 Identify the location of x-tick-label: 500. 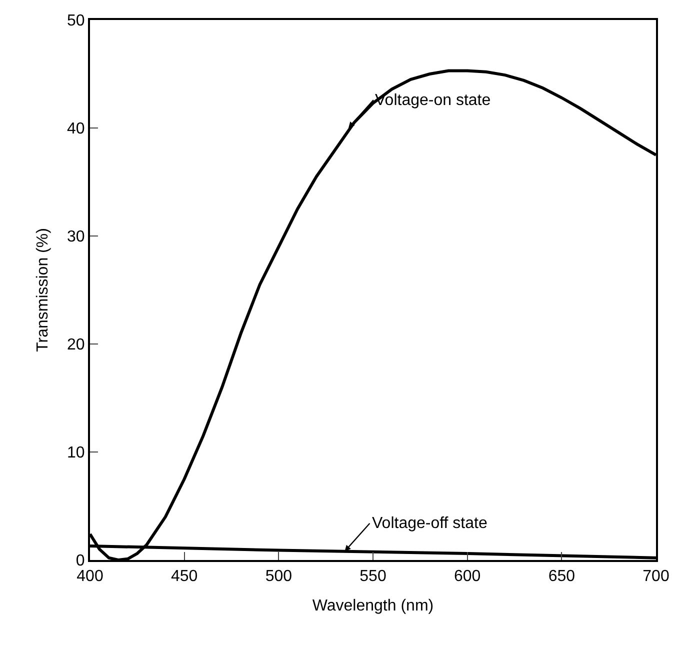
(278, 577).